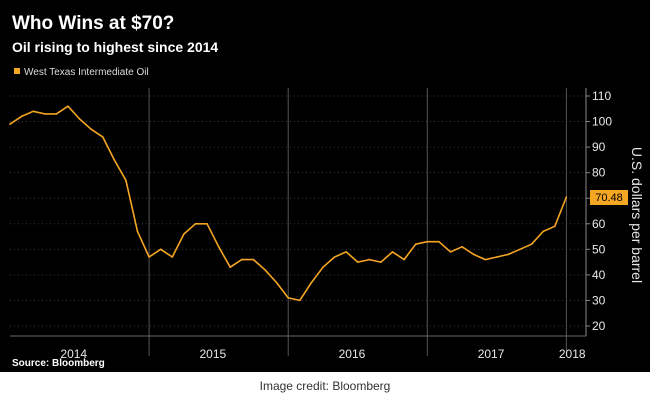  What do you see at coordinates (572, 354) in the screenshot?
I see `x-year-label: 2018` at bounding box center [572, 354].